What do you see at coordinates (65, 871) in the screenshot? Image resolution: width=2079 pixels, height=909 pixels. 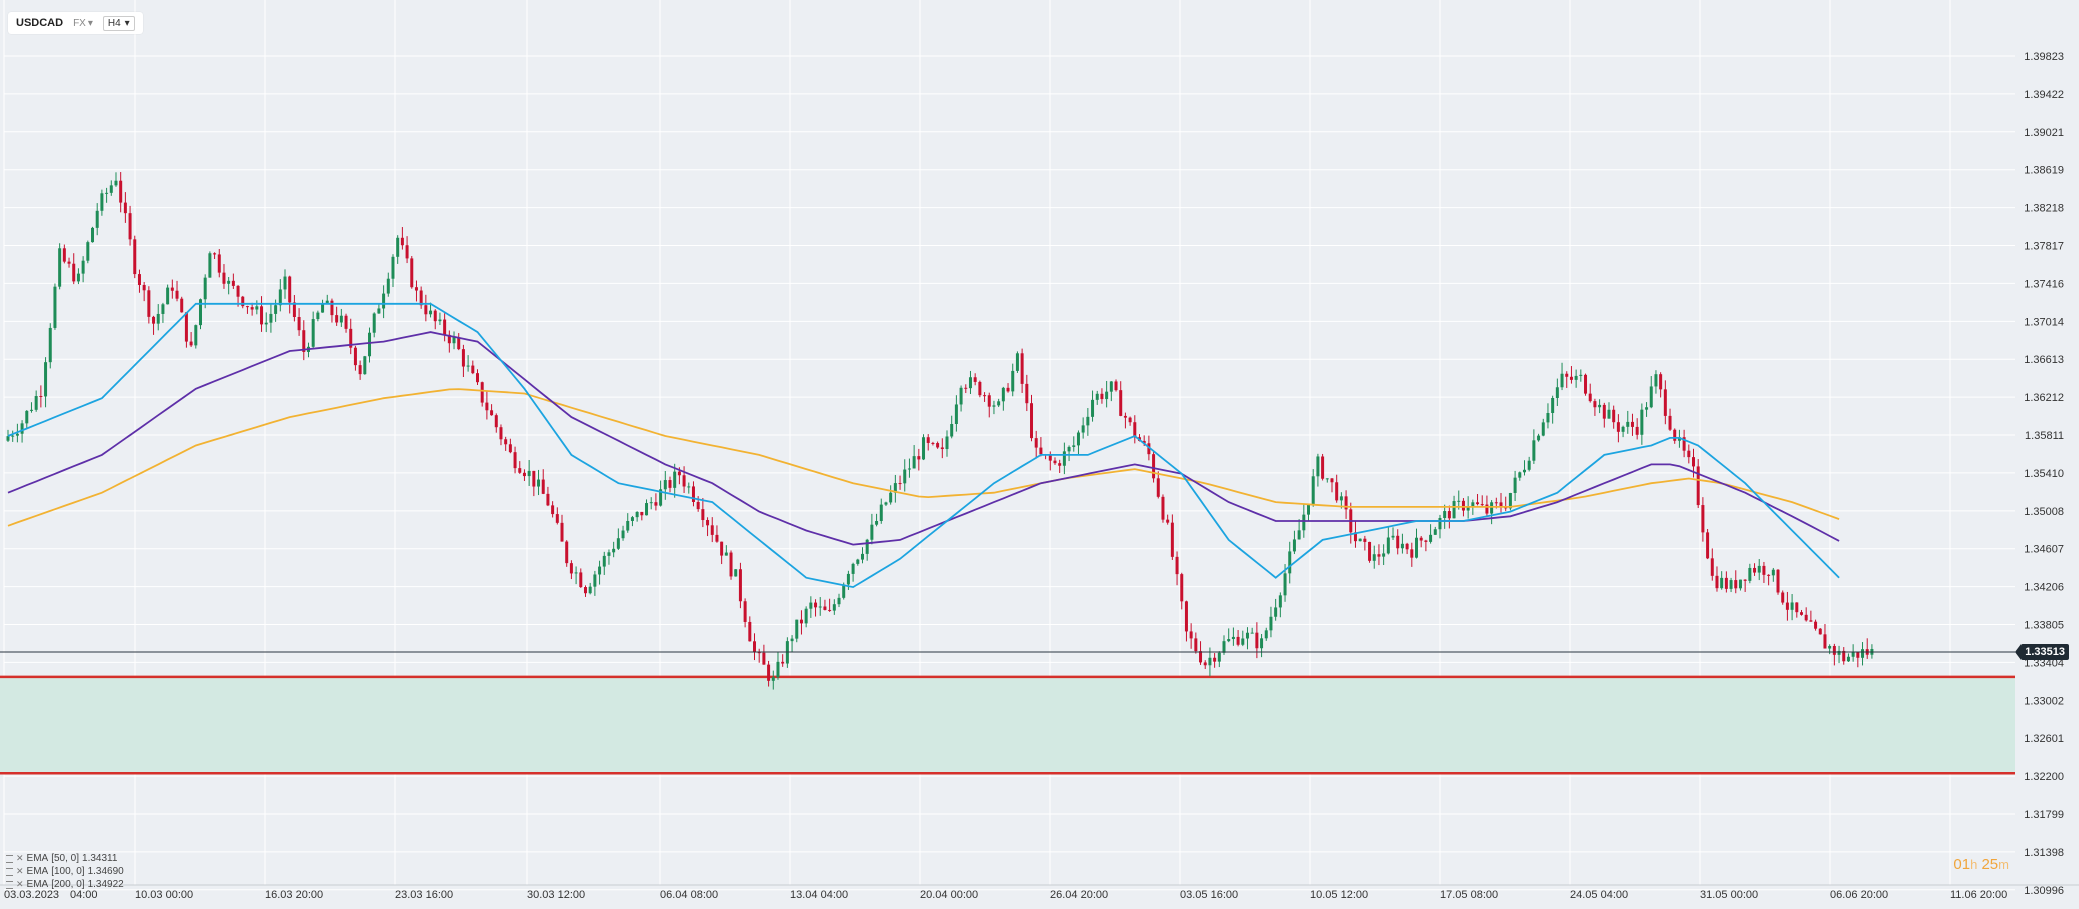 I see `legend-ema100: ✕ EMA [100, 0] 1.34690` at bounding box center [65, 871].